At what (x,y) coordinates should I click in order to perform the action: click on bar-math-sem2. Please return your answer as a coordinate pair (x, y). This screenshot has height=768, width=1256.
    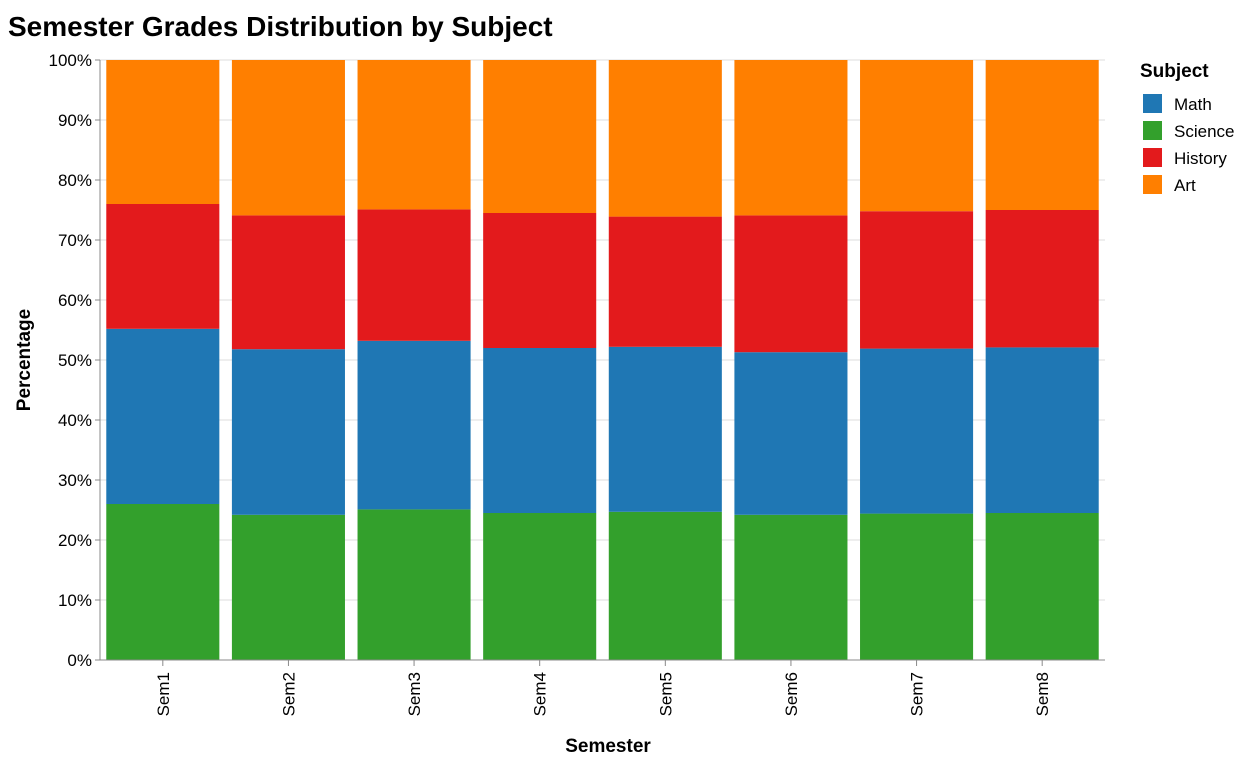
    Looking at the image, I should click on (288, 432).